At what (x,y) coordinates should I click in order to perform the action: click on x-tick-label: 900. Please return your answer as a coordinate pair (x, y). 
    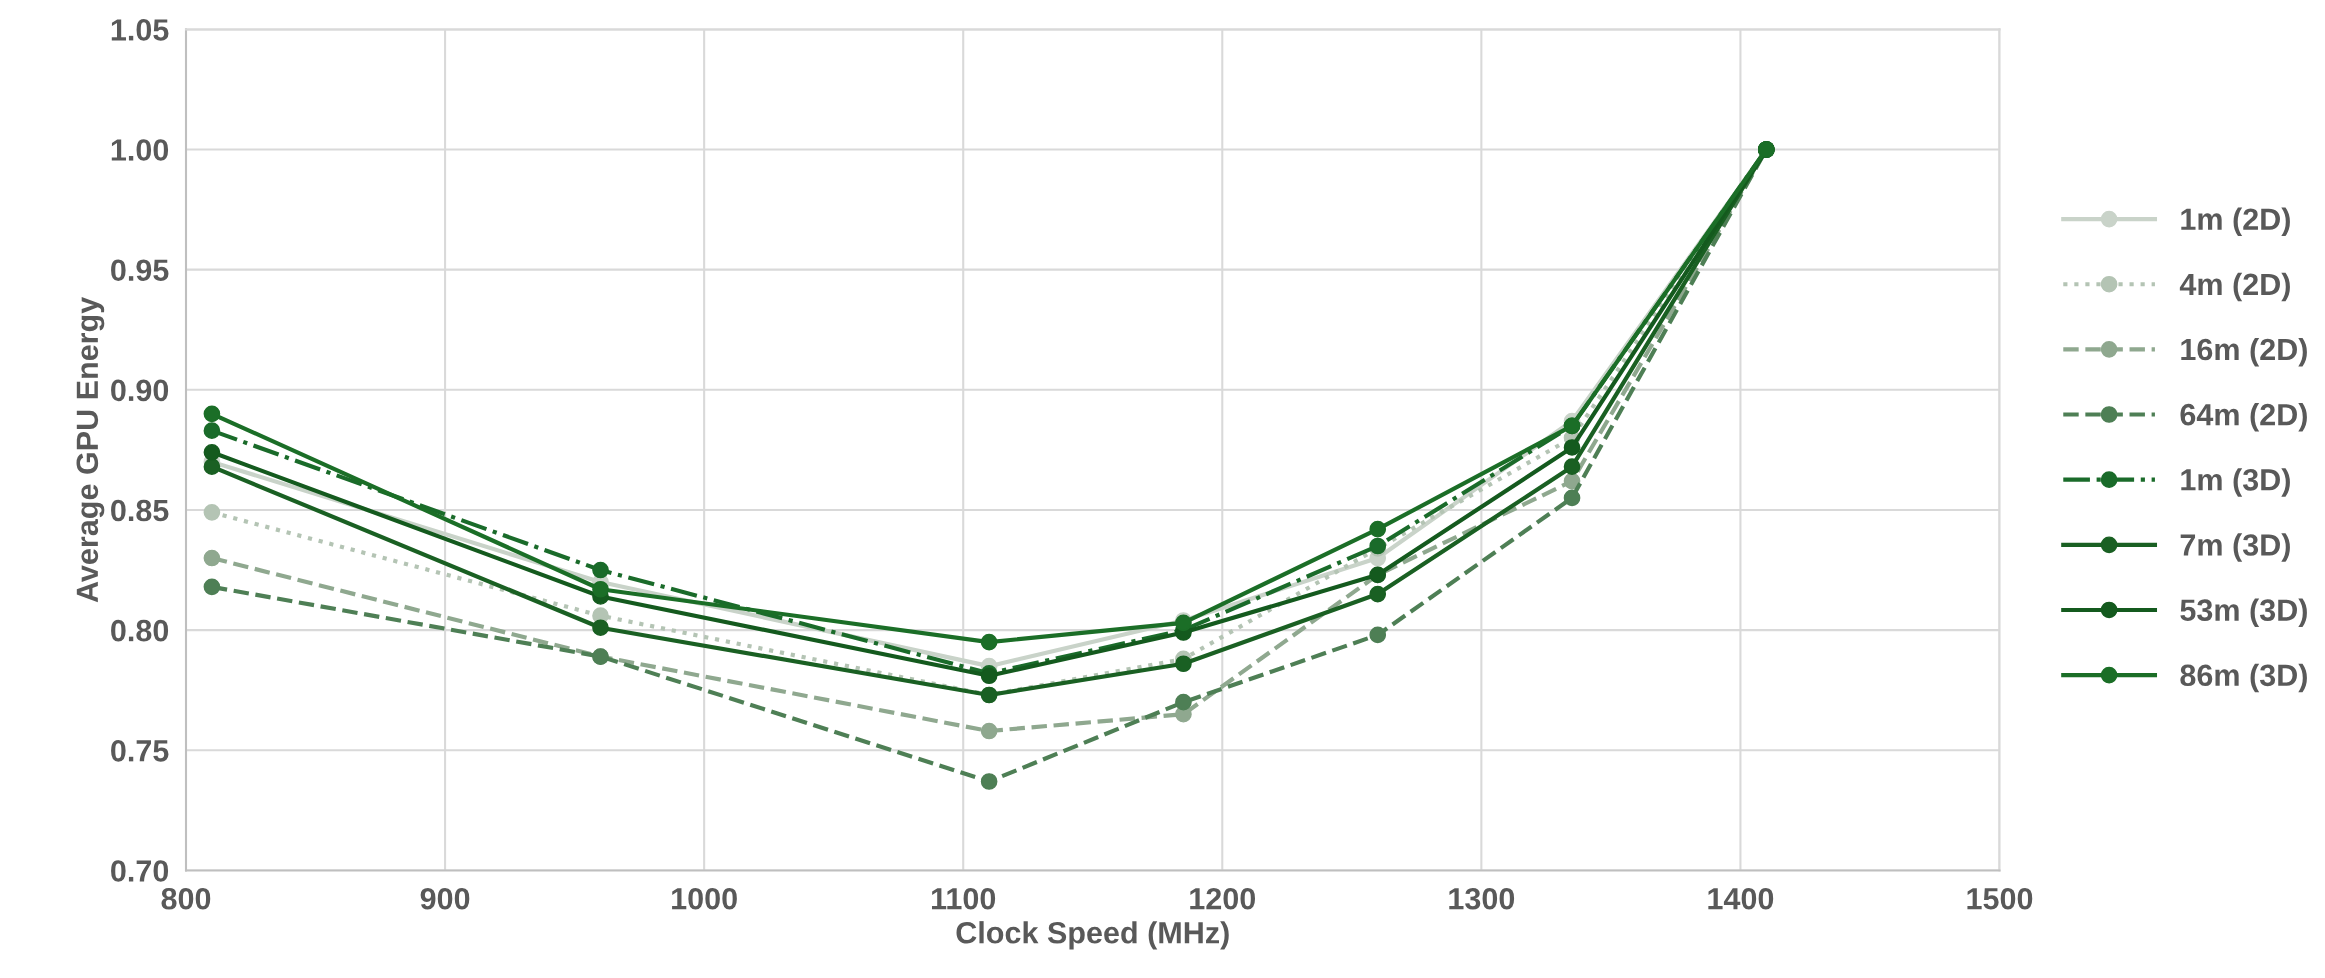
    Looking at the image, I should click on (445, 898).